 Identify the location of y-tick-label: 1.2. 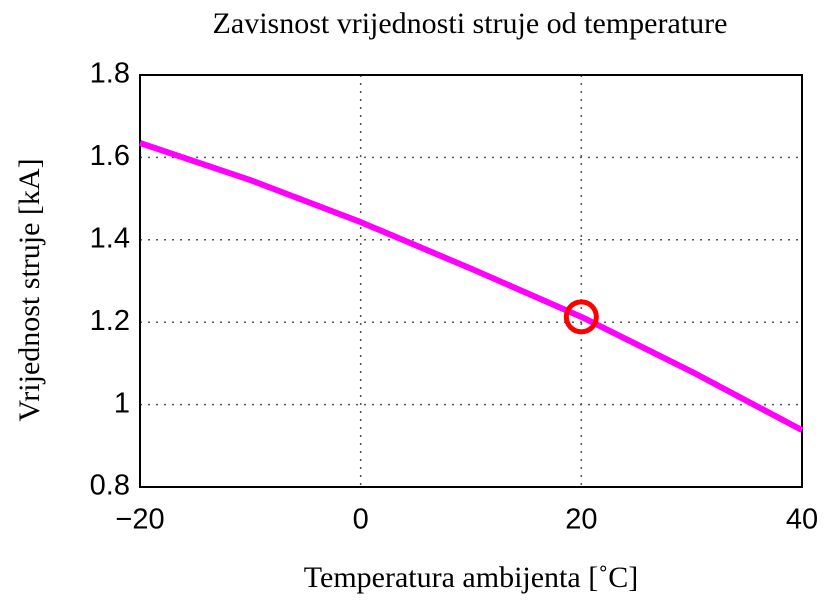
(110, 321).